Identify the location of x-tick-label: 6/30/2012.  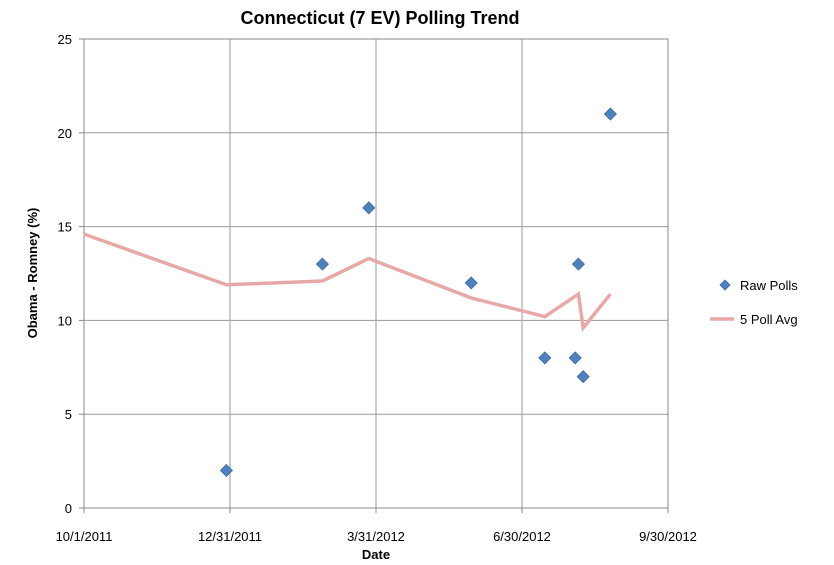
(522, 536).